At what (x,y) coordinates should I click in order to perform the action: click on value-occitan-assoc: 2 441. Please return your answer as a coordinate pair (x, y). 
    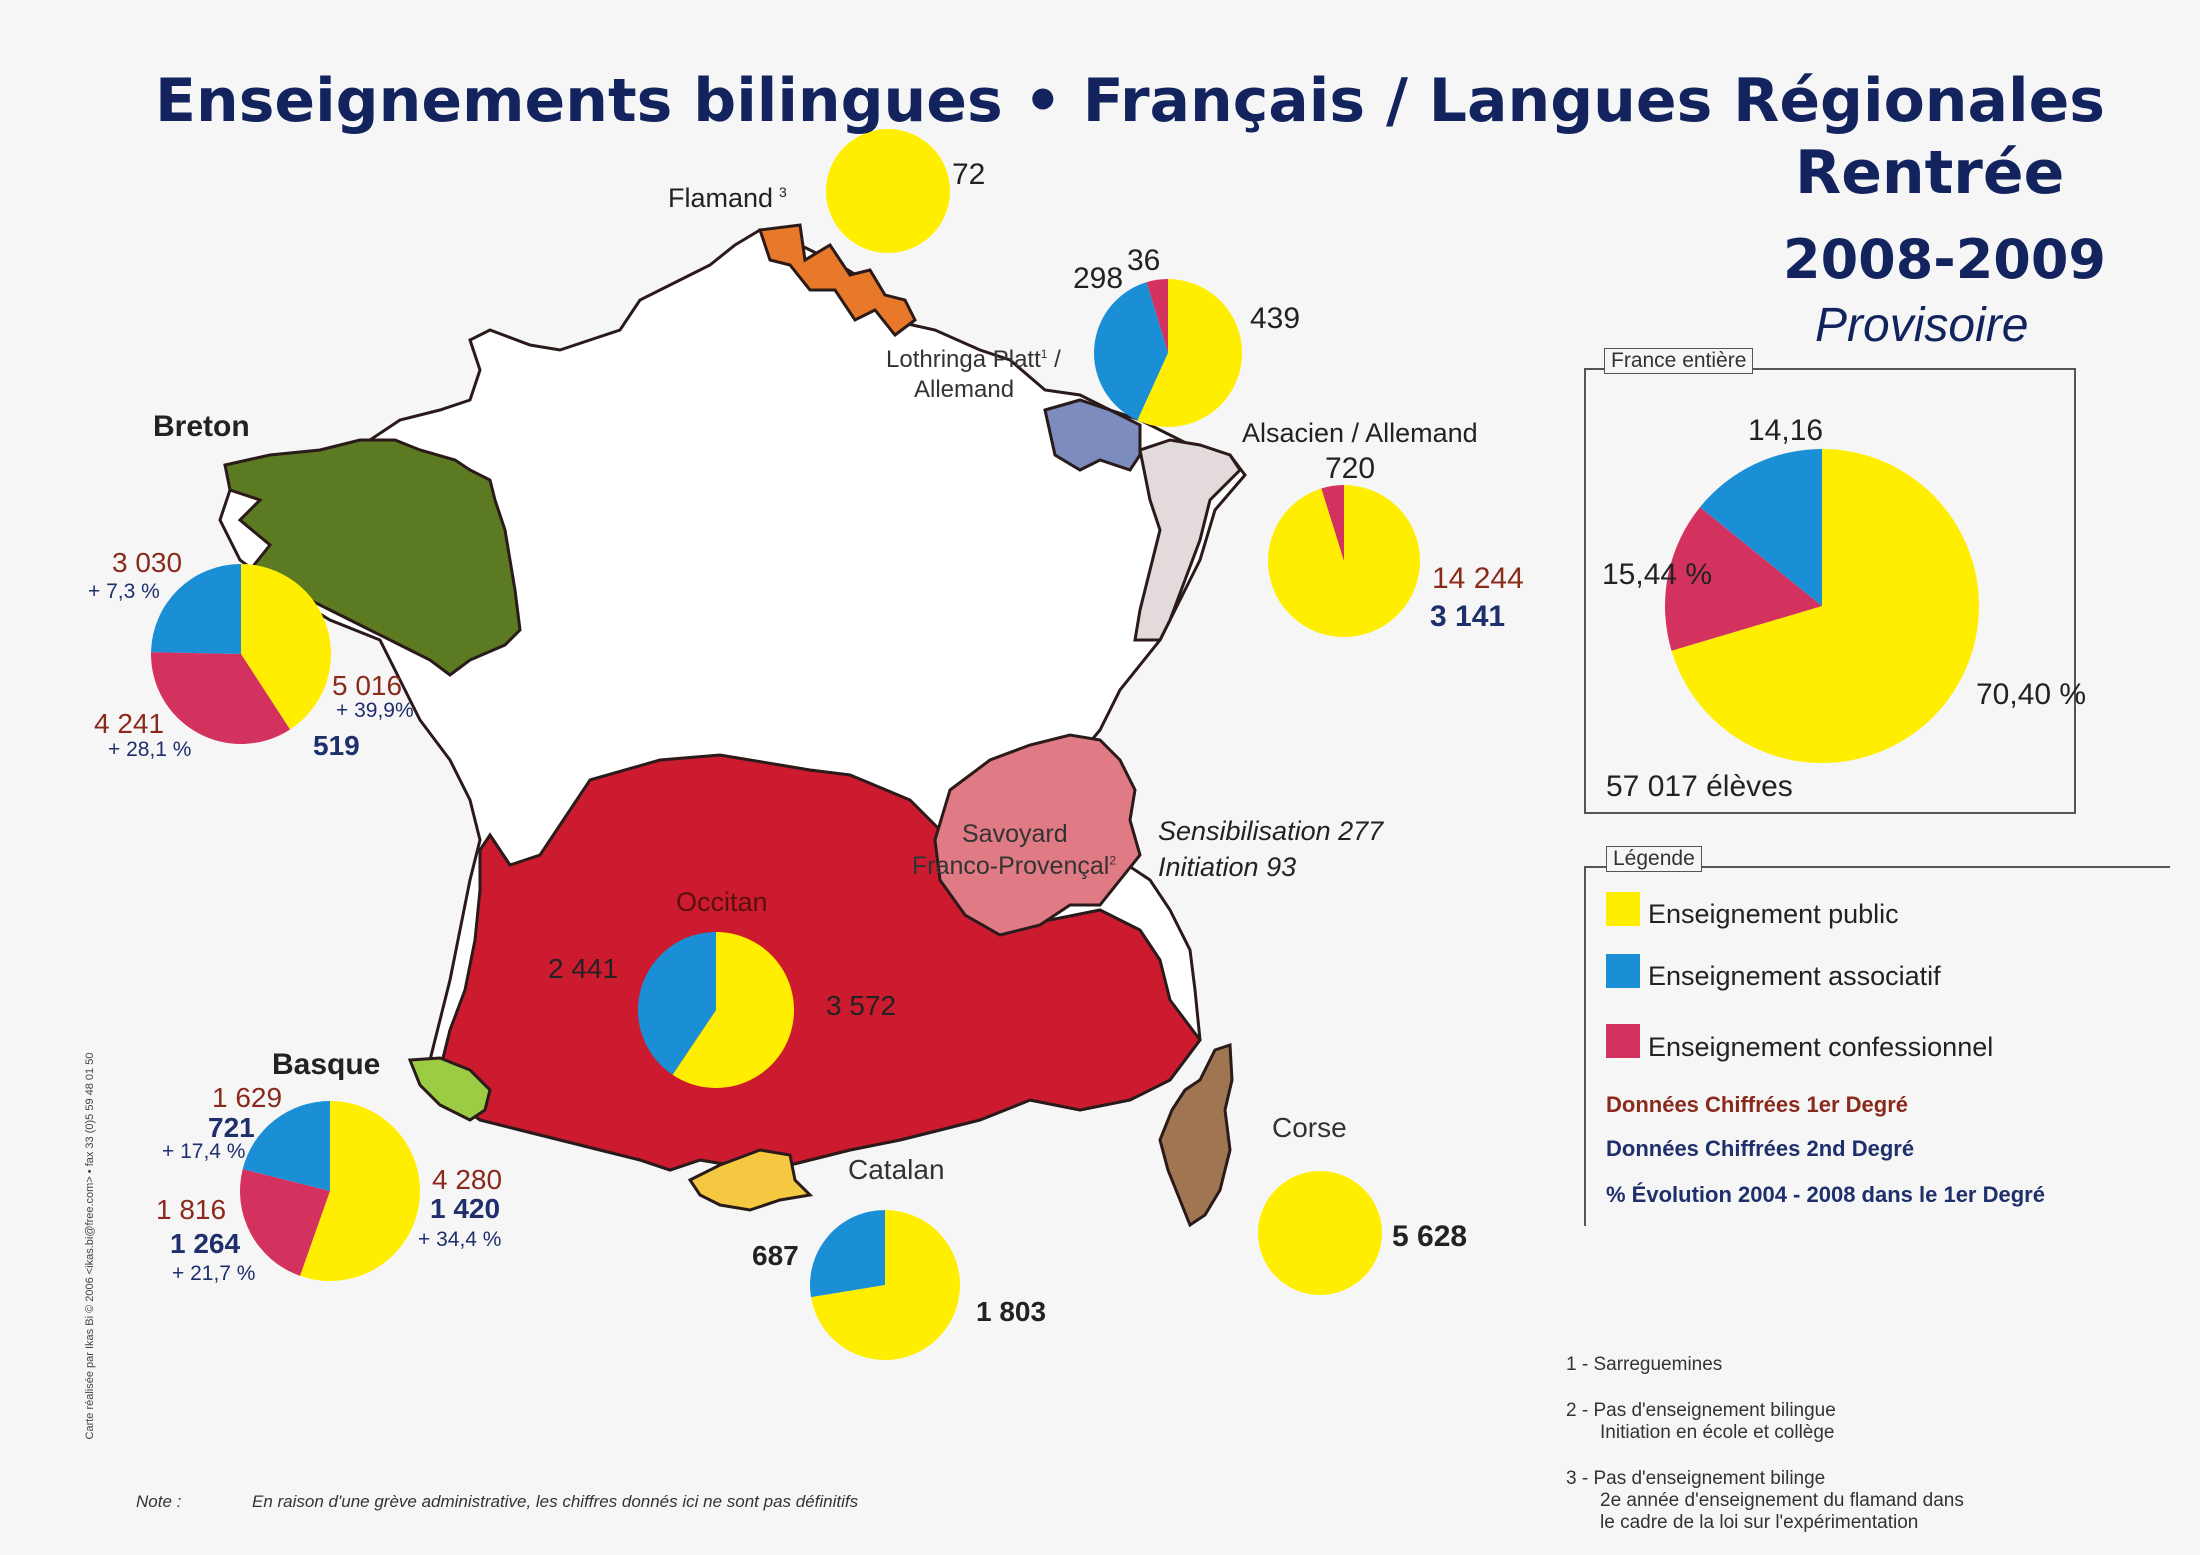
    Looking at the image, I should click on (583, 968).